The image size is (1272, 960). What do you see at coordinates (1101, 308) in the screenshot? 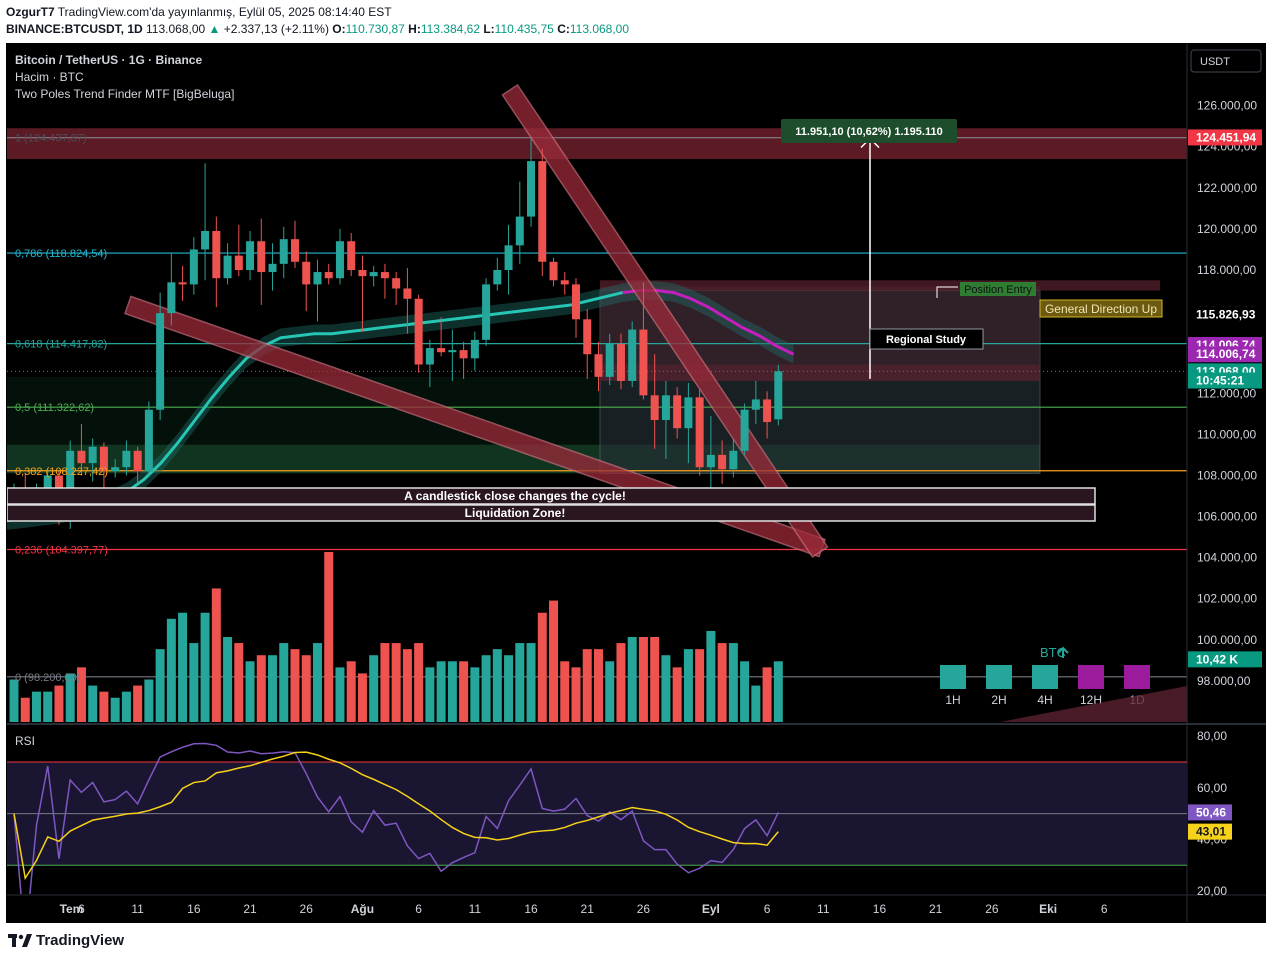
I see `general-direction-bg` at bounding box center [1101, 308].